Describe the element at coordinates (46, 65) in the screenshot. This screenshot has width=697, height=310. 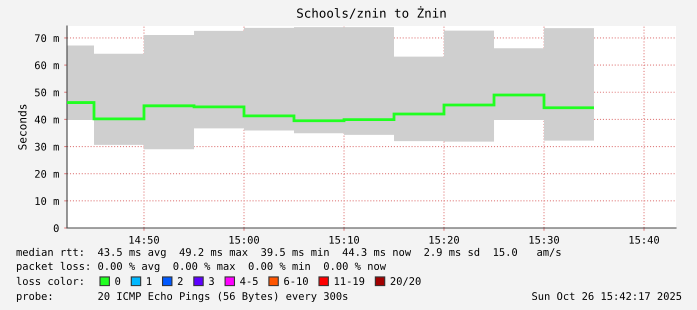
I see `y-tick-label: 60 m` at that location.